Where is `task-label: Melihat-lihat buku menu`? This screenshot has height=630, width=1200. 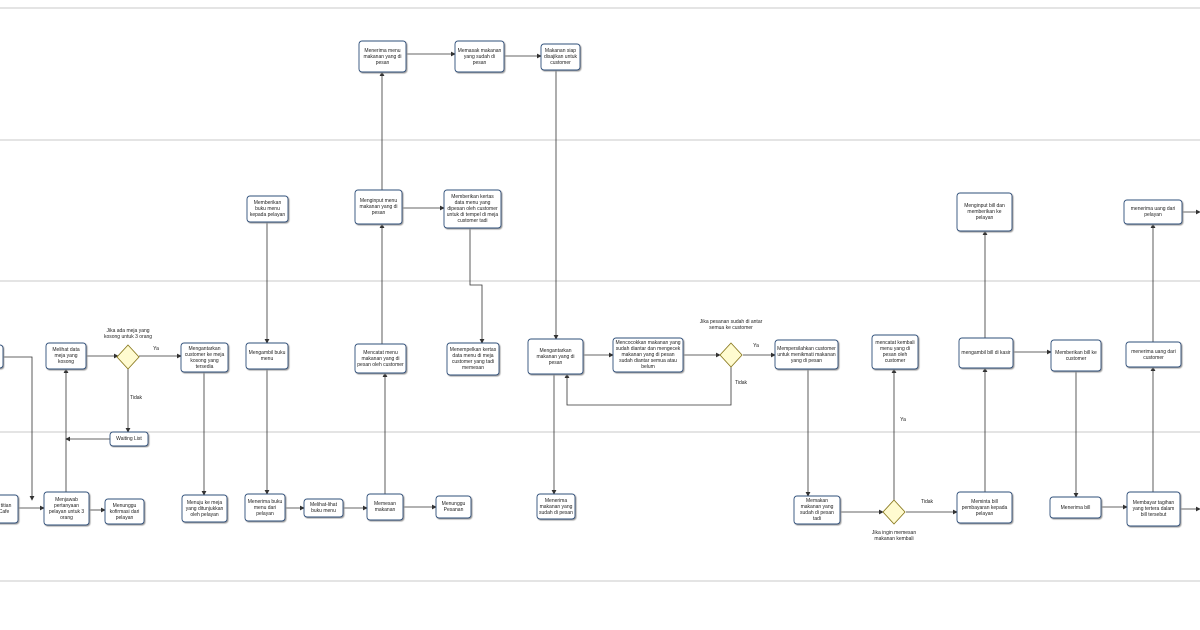 task-label: Melihat-lihat buku menu is located at coordinates (323, 508).